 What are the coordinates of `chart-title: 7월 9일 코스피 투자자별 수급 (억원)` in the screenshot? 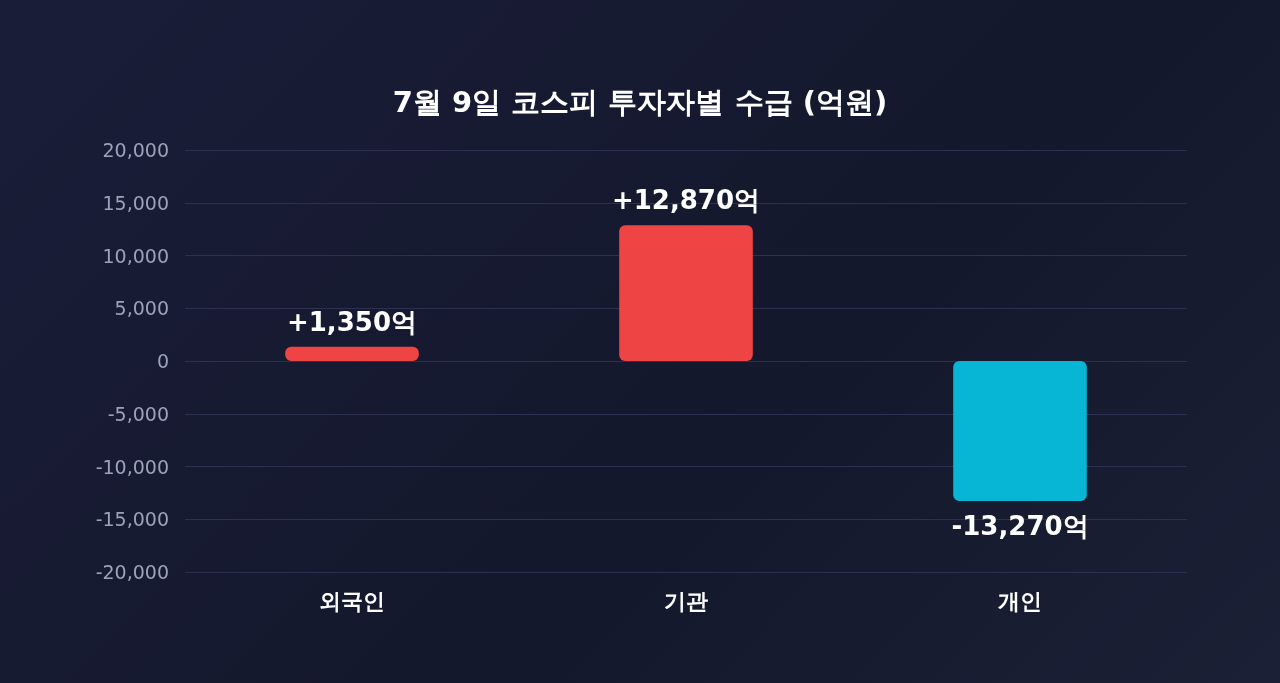 It's located at (640, 101).